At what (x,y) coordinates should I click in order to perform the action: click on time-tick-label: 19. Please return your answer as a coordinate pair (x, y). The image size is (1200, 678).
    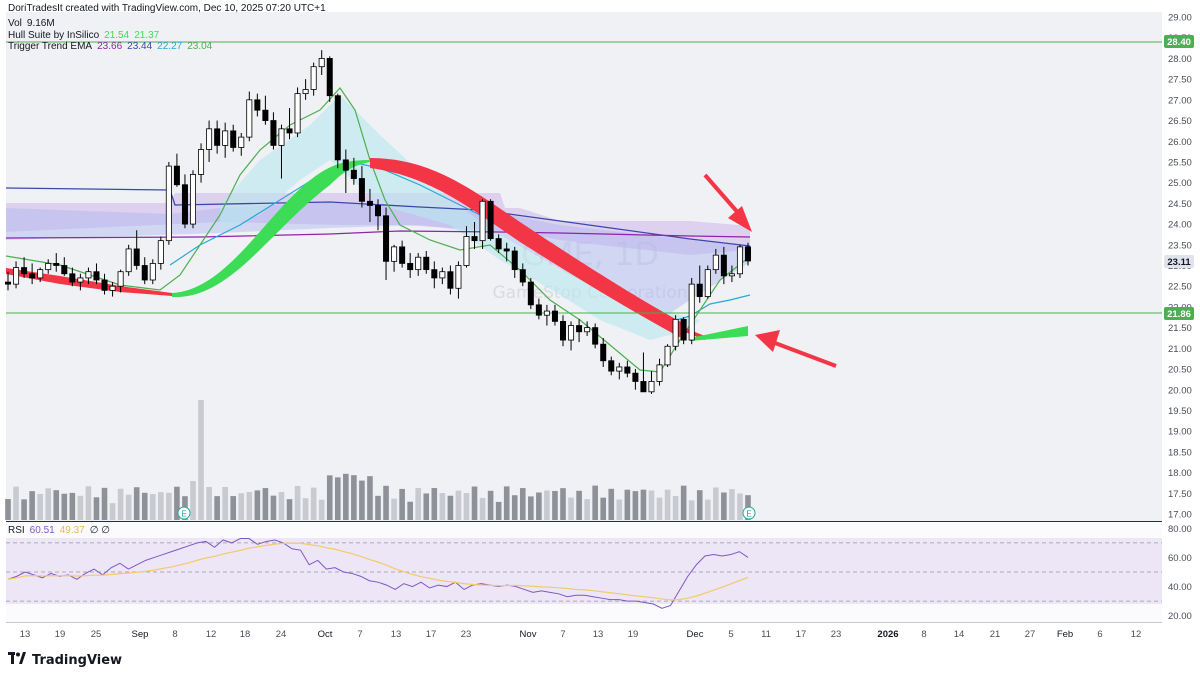
    Looking at the image, I should click on (633, 634).